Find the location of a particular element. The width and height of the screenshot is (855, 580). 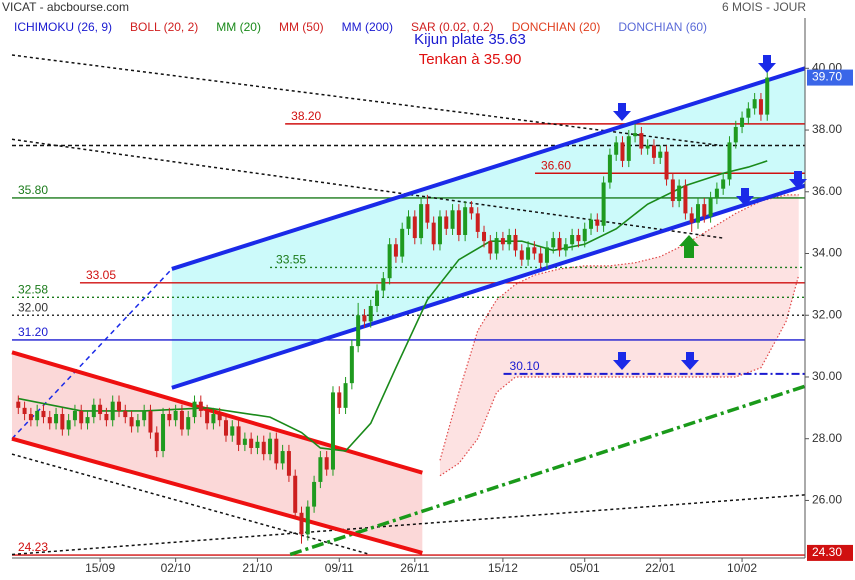

up-arrow is located at coordinates (689, 246).